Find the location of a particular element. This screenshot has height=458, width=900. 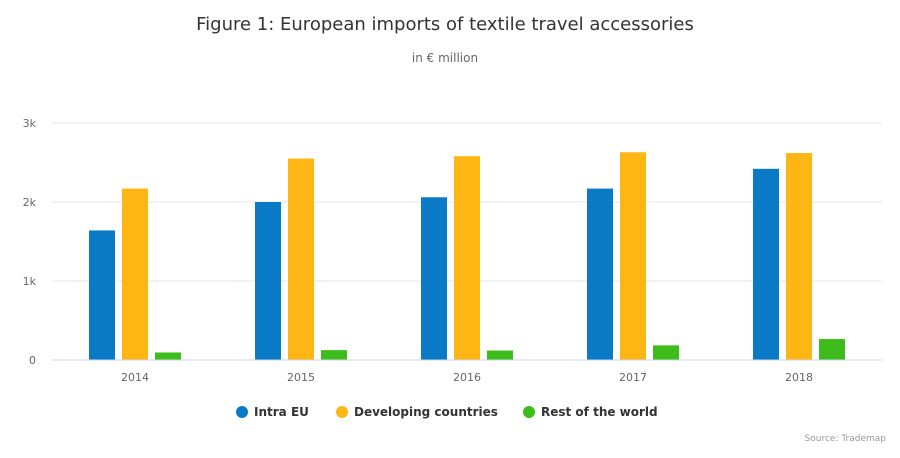

bar-rest-of-the-world-2016 is located at coordinates (500, 355).